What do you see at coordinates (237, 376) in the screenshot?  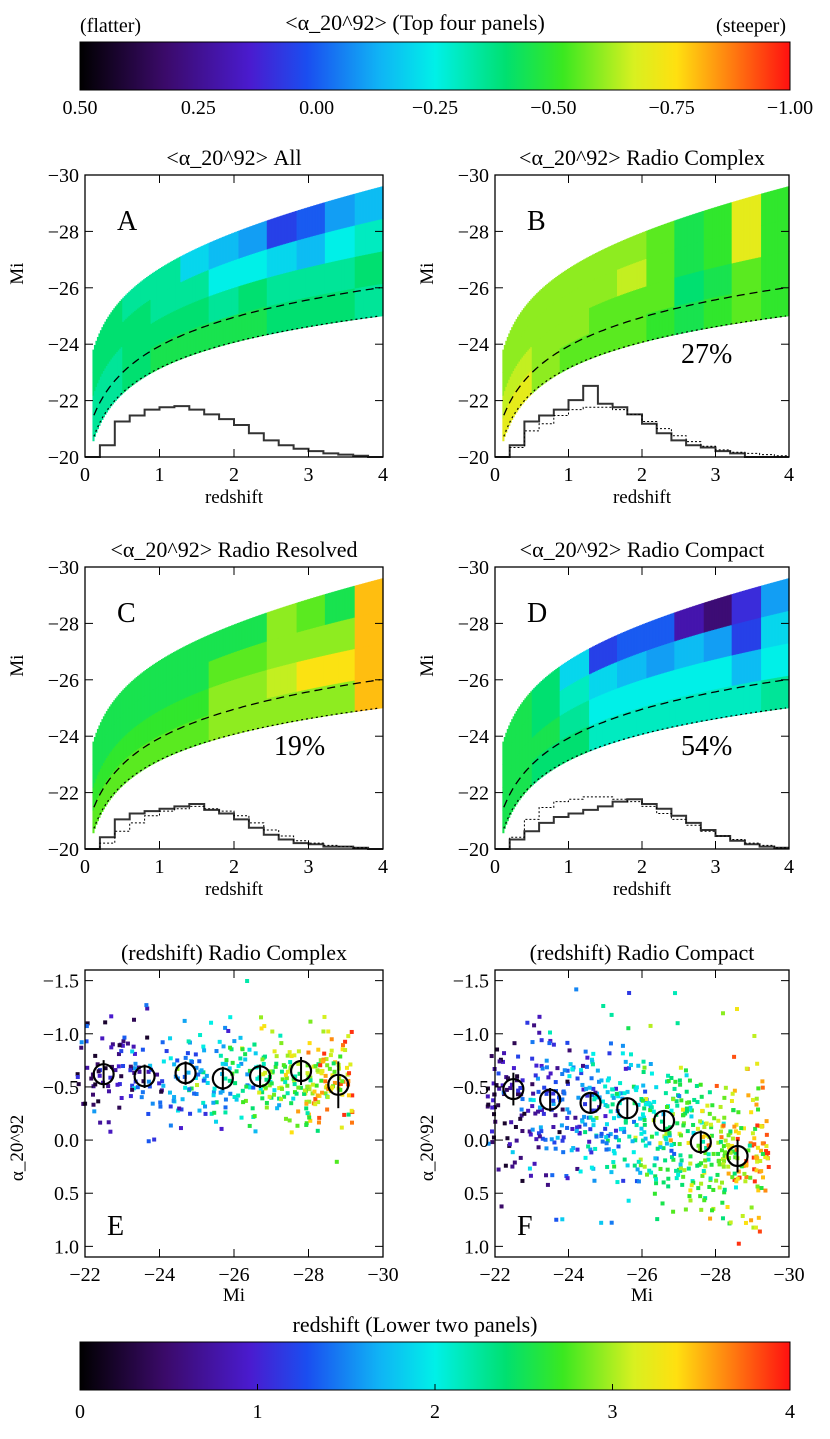 I see `limit-curve-dotted` at bounding box center [237, 376].